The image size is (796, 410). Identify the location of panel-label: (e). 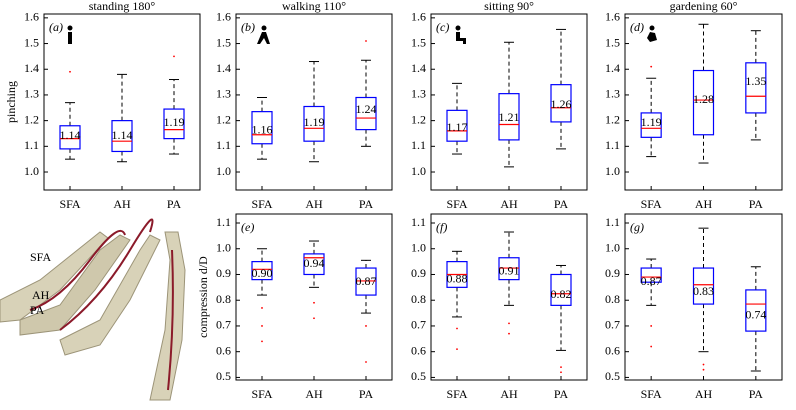
(247, 227).